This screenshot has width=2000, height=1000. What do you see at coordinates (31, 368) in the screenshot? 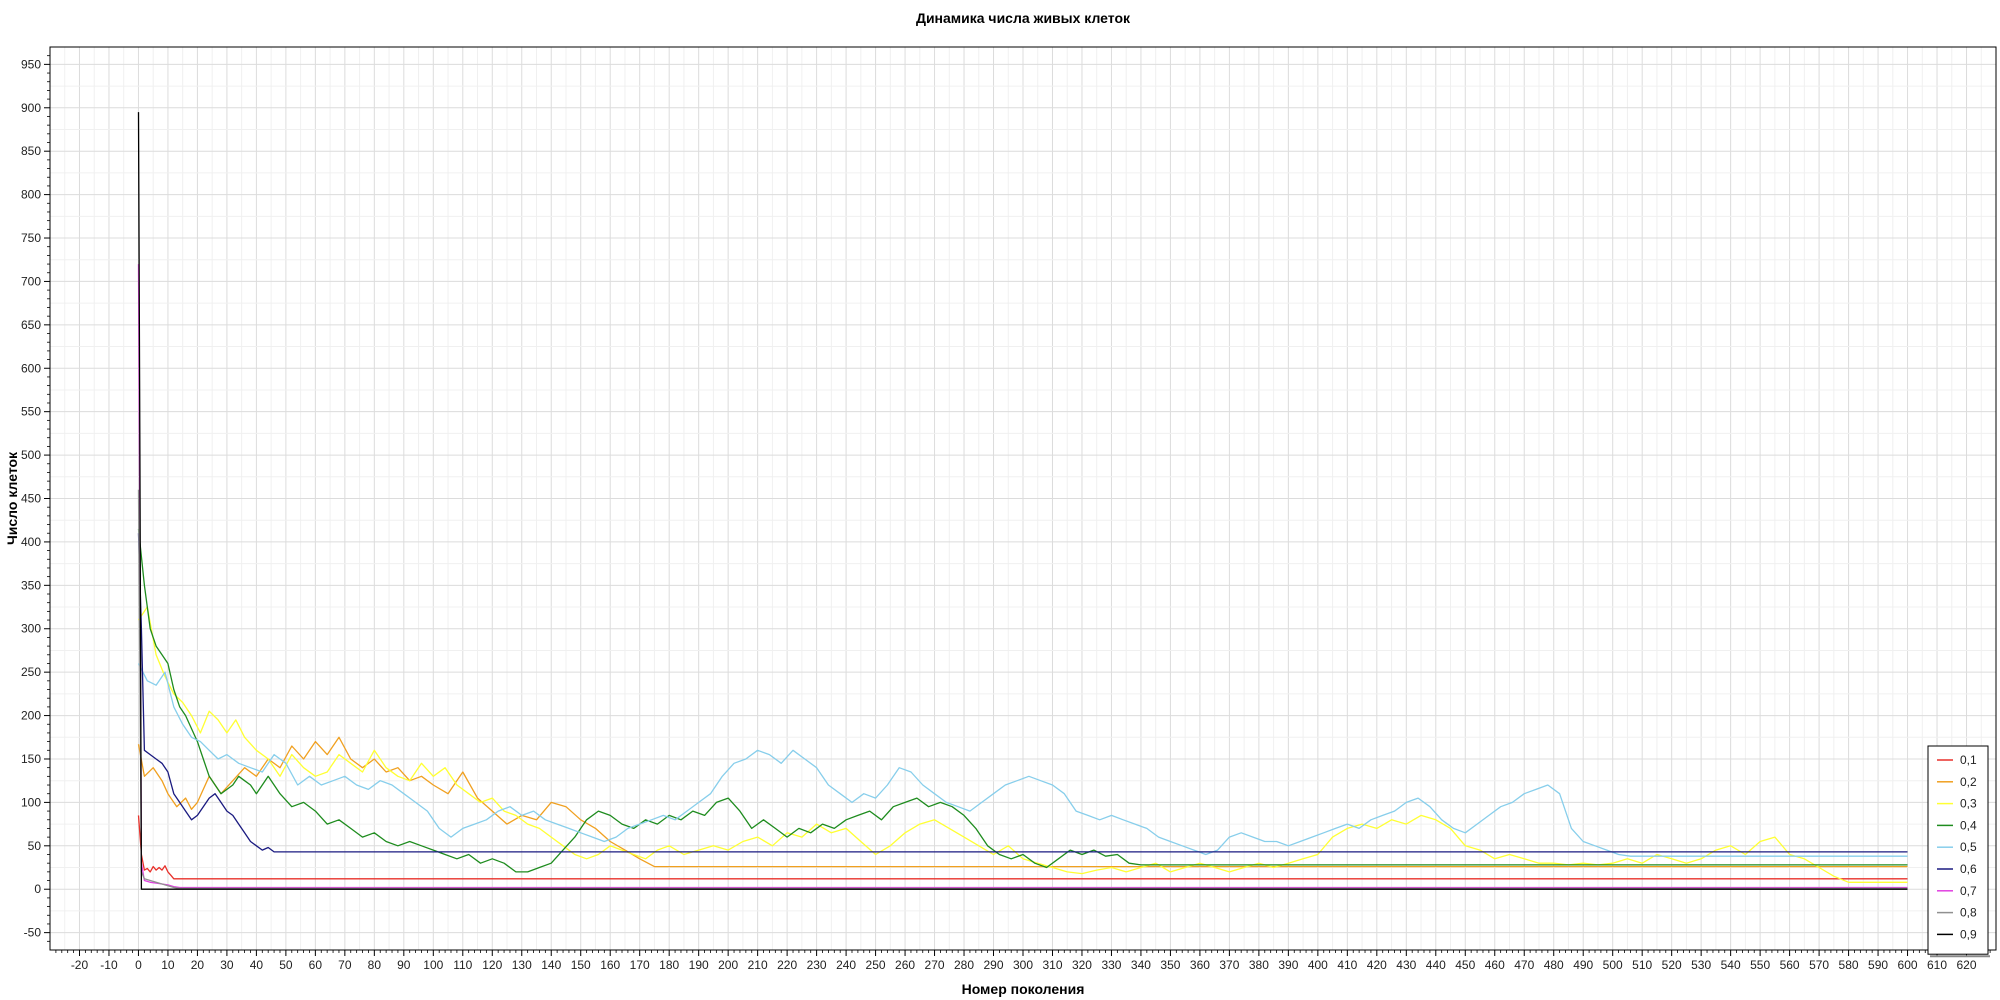
I see `y-tick-label: 600` at bounding box center [31, 368].